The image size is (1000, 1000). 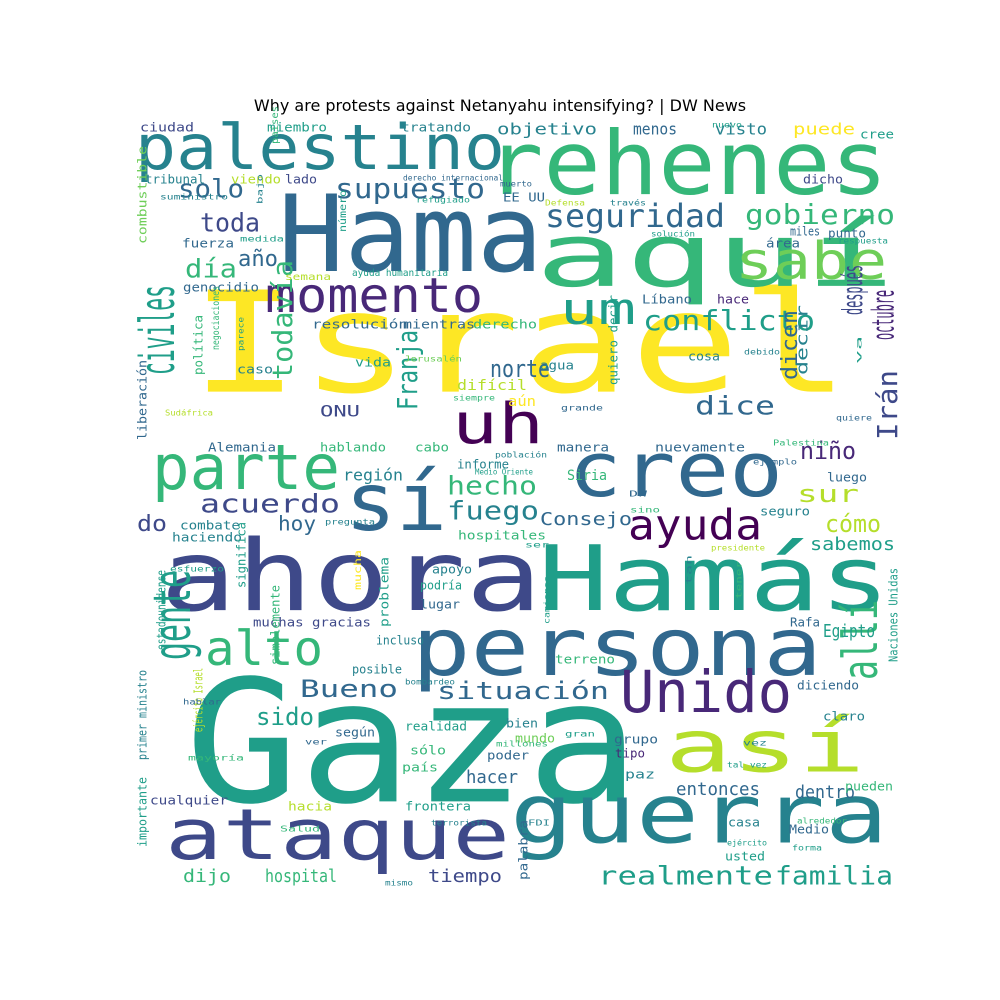 What do you see at coordinates (436, 128) in the screenshot?
I see `cloud-word: tratando` at bounding box center [436, 128].